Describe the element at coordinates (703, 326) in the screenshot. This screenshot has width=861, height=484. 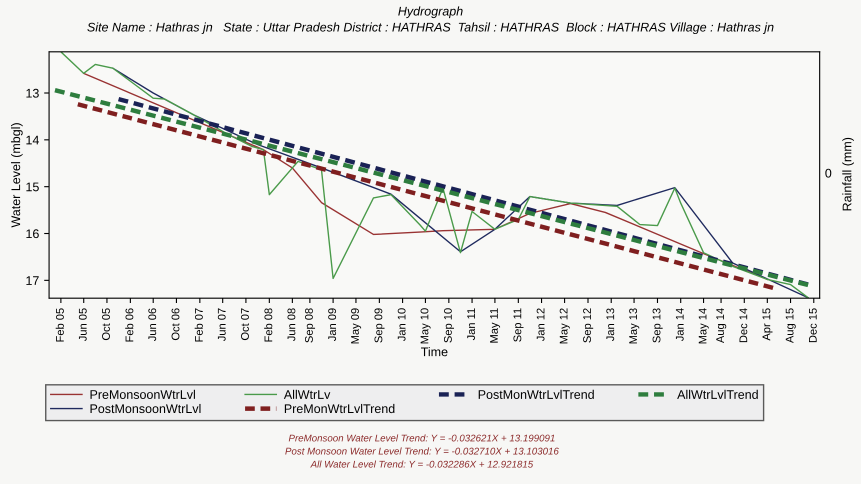
I see `x-tick-label: May 14` at that location.